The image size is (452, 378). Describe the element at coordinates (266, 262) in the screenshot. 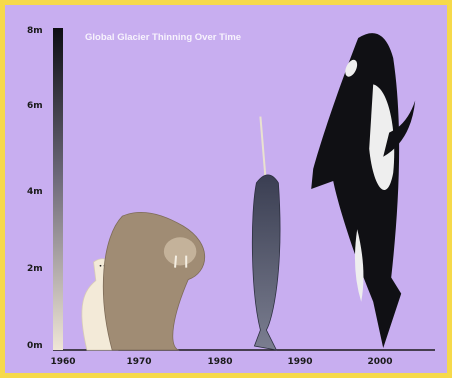

I see `narwhal-body` at that location.